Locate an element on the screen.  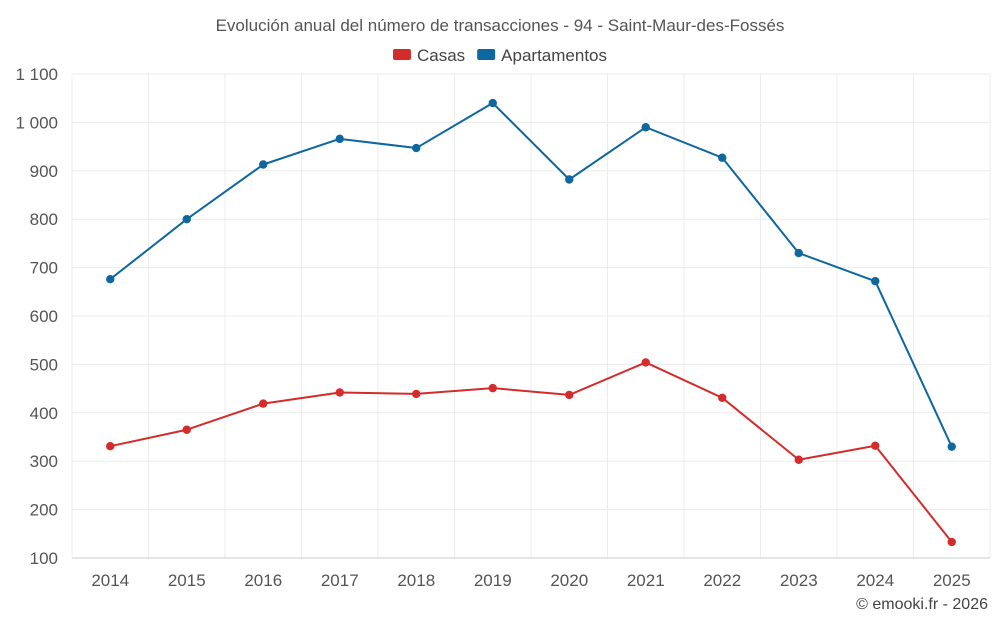
y-axis: 100 200 300 400 500 600 700 800 900 1 000 1 100 is located at coordinates (36, 316).